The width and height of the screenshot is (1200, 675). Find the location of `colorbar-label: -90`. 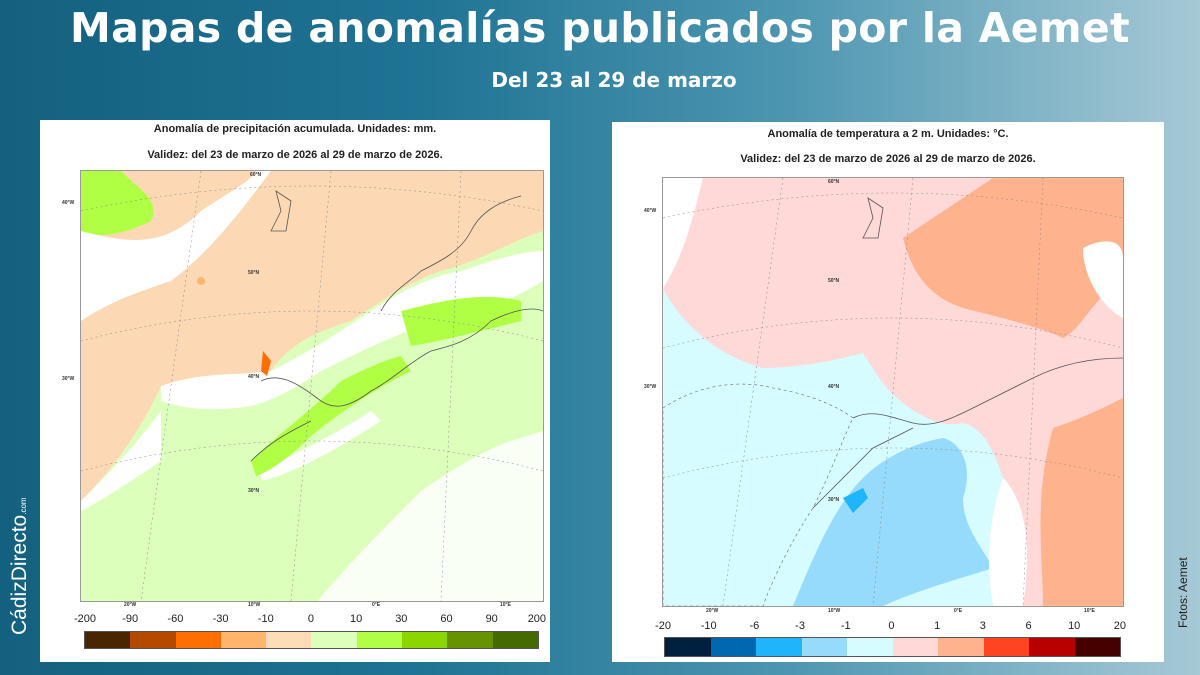

colorbar-label: -90 is located at coordinates (130, 619).